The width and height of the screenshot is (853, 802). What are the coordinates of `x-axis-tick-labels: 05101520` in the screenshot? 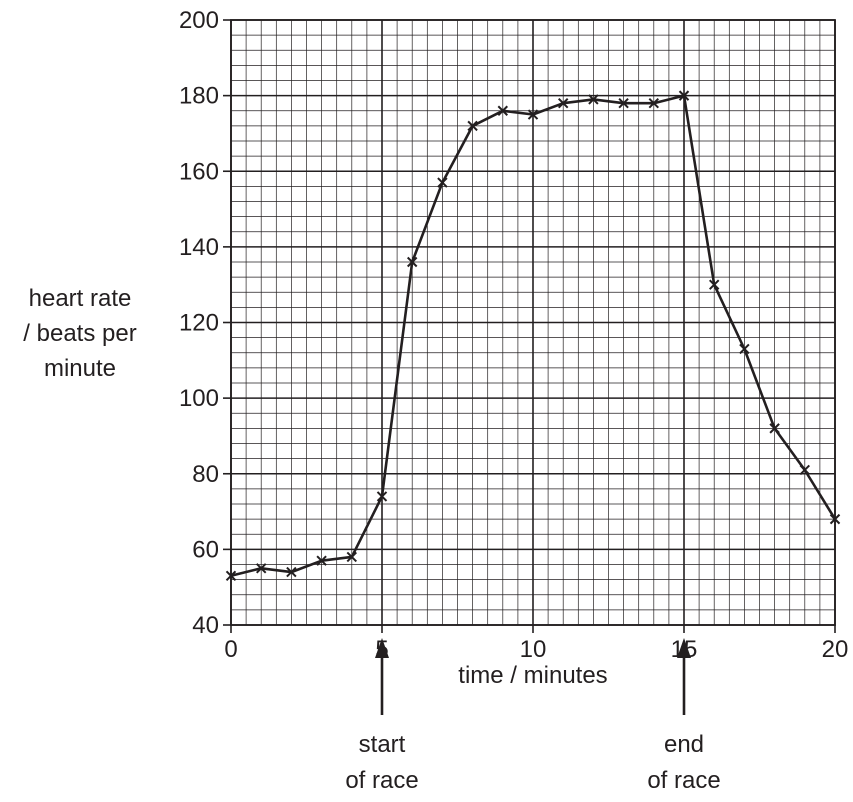 It's located at (536, 644).